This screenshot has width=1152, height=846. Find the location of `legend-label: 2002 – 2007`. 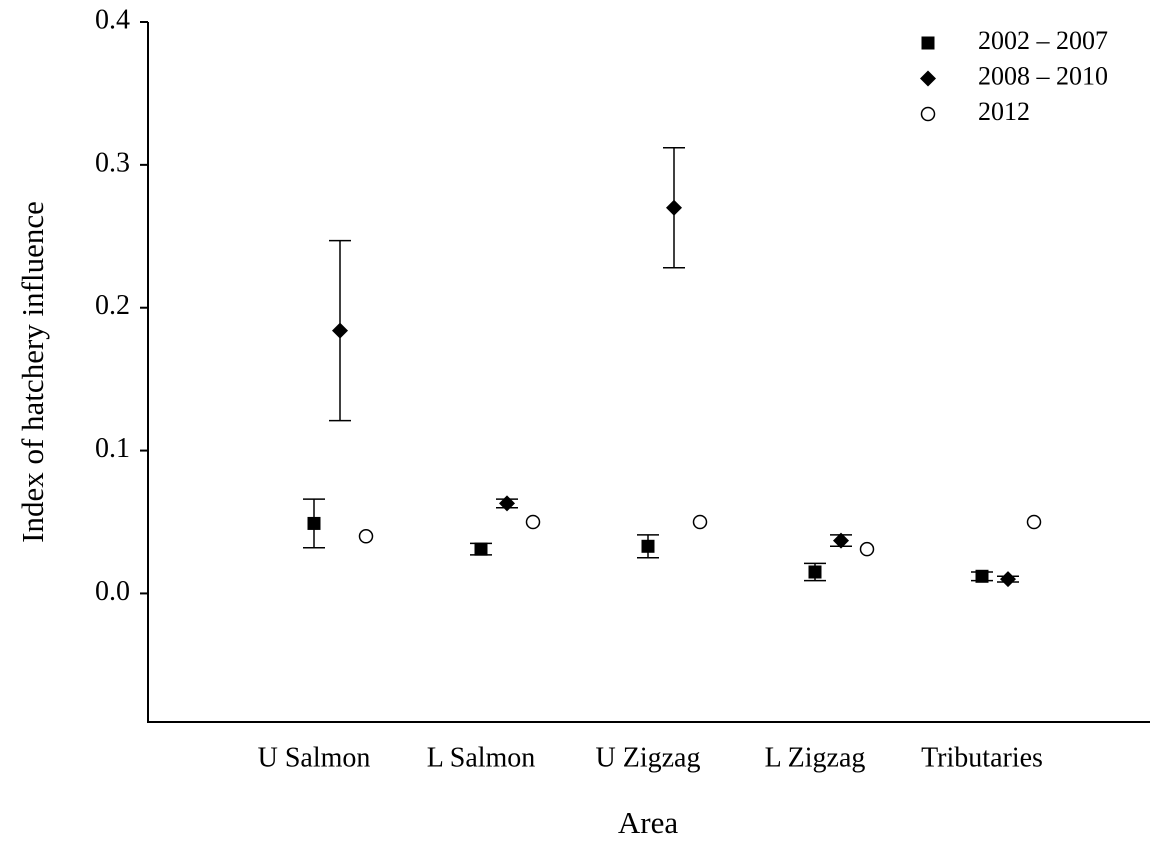

legend-label: 2002 – 2007 is located at coordinates (1043, 40).